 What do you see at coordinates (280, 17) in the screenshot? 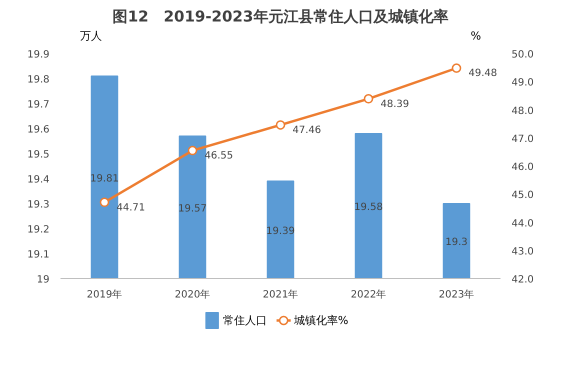
I see `chart-title: 图12 2019-2023年元江县常住人口及城镇化率` at bounding box center [280, 17].